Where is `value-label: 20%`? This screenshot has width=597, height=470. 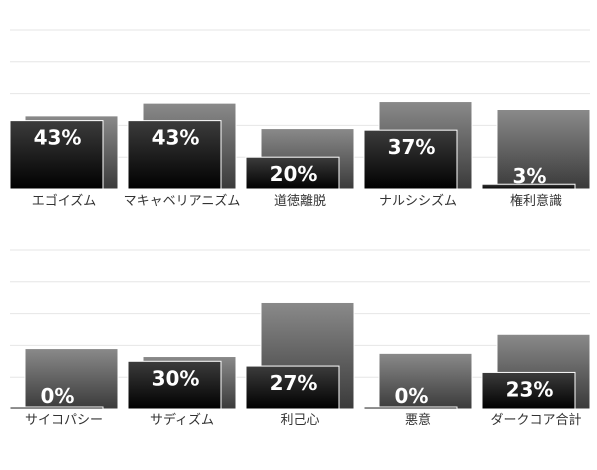
value-label: 20% is located at coordinates (294, 174).